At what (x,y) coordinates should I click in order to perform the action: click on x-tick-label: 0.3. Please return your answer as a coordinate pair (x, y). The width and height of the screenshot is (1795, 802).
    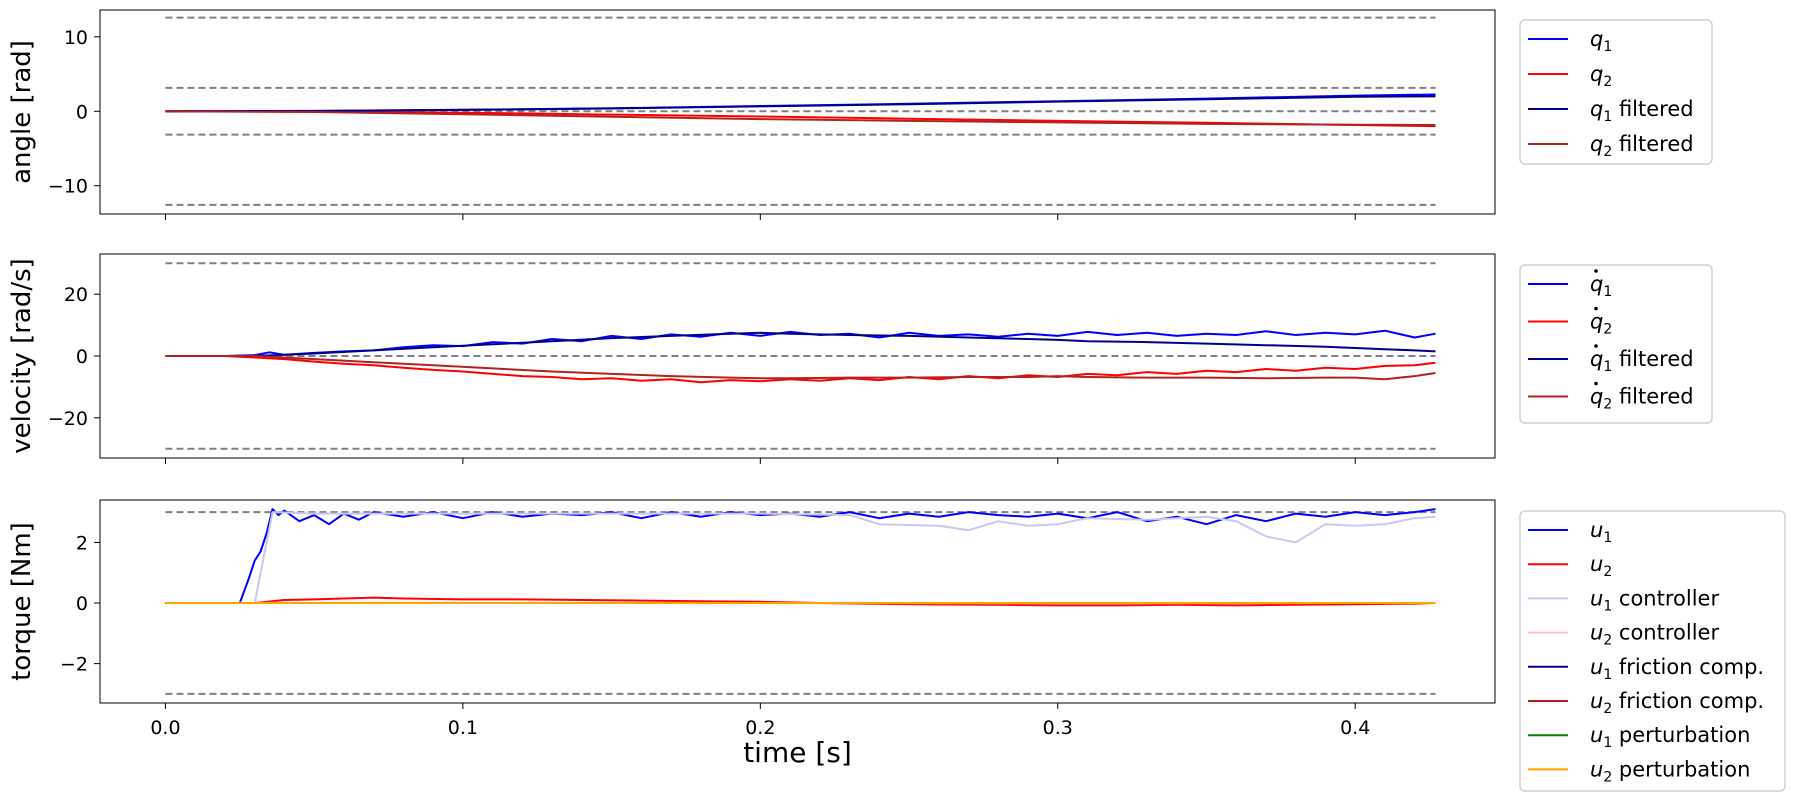
    Looking at the image, I should click on (1058, 728).